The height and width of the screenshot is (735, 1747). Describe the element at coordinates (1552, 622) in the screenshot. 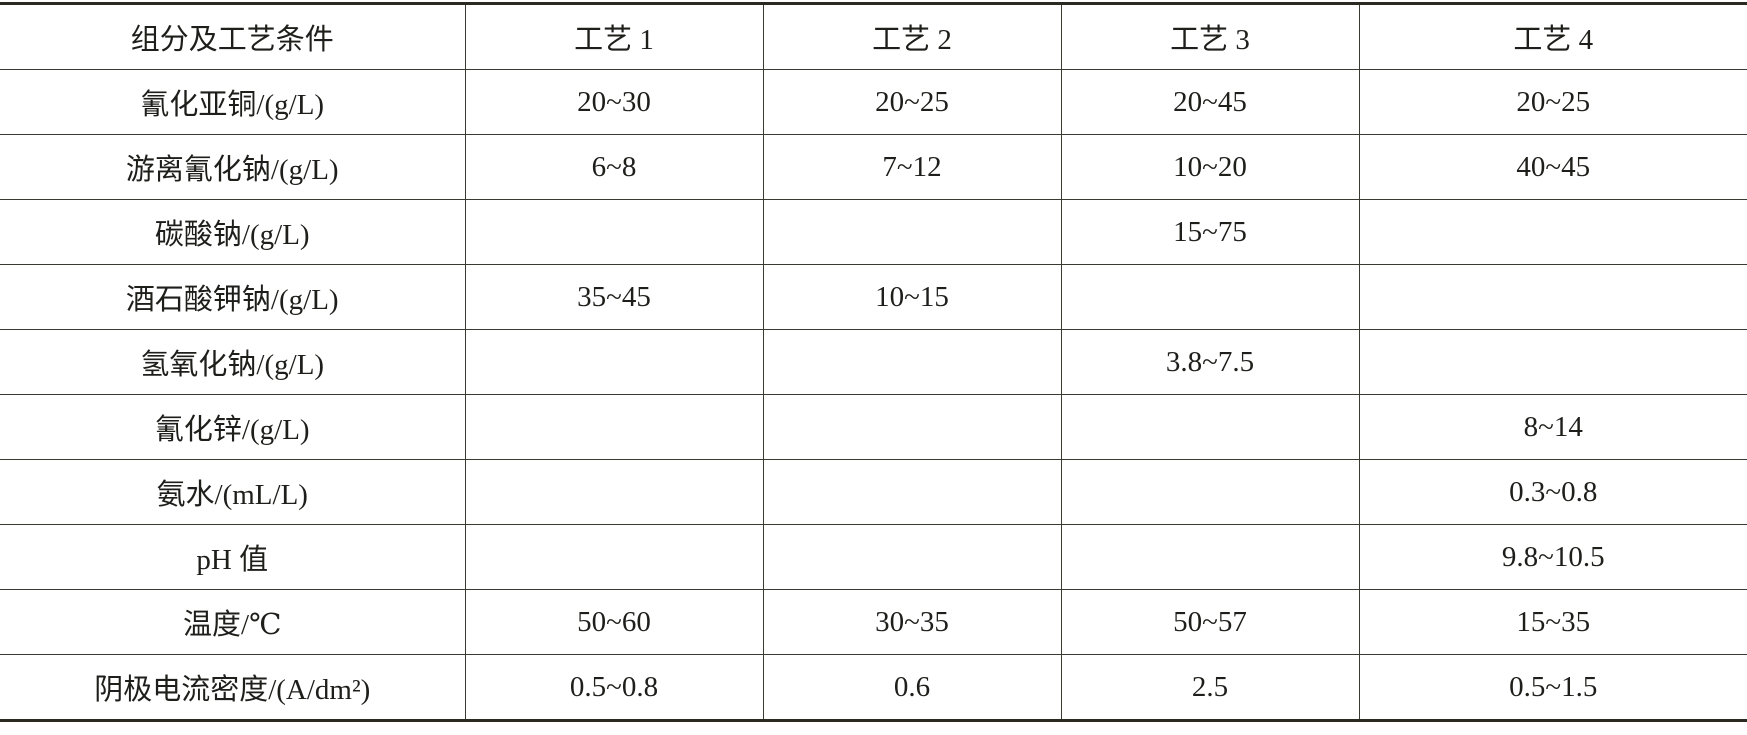

I see `cell: 15~35` at that location.